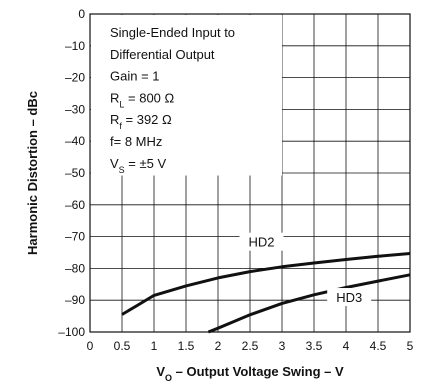  I want to click on x-tick-labels: 0 0.5 1 1.5 2 2.5 3 3.5 4 4.5 5, so click(250, 346).